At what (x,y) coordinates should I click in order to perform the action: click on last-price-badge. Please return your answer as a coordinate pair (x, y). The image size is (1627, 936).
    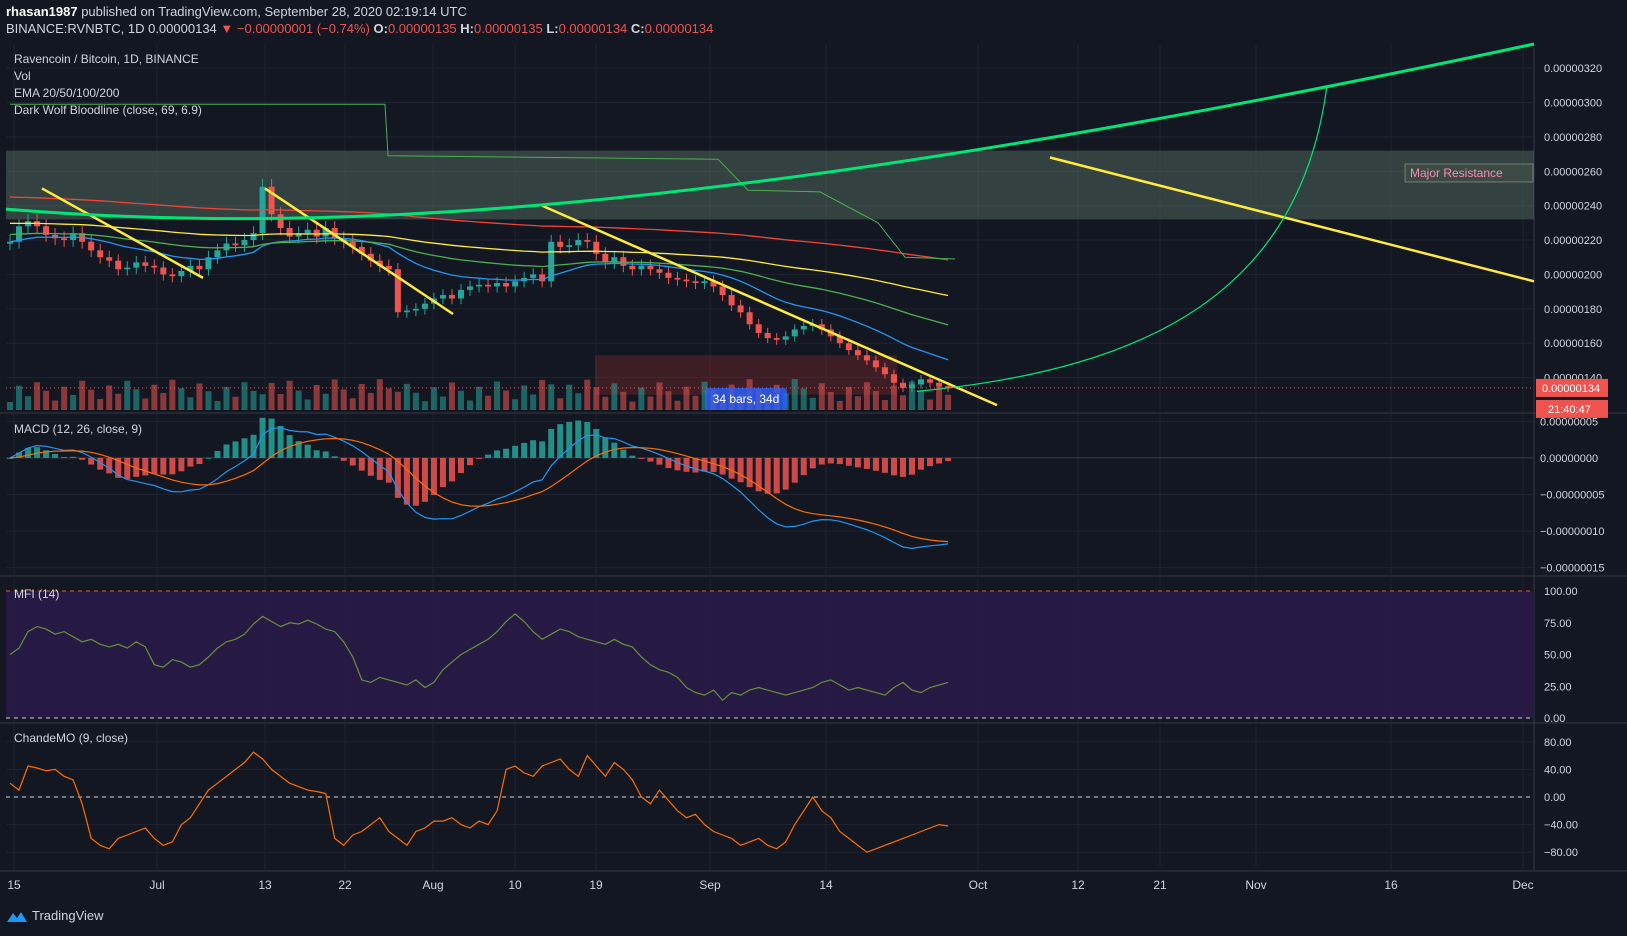
    Looking at the image, I should click on (1572, 387).